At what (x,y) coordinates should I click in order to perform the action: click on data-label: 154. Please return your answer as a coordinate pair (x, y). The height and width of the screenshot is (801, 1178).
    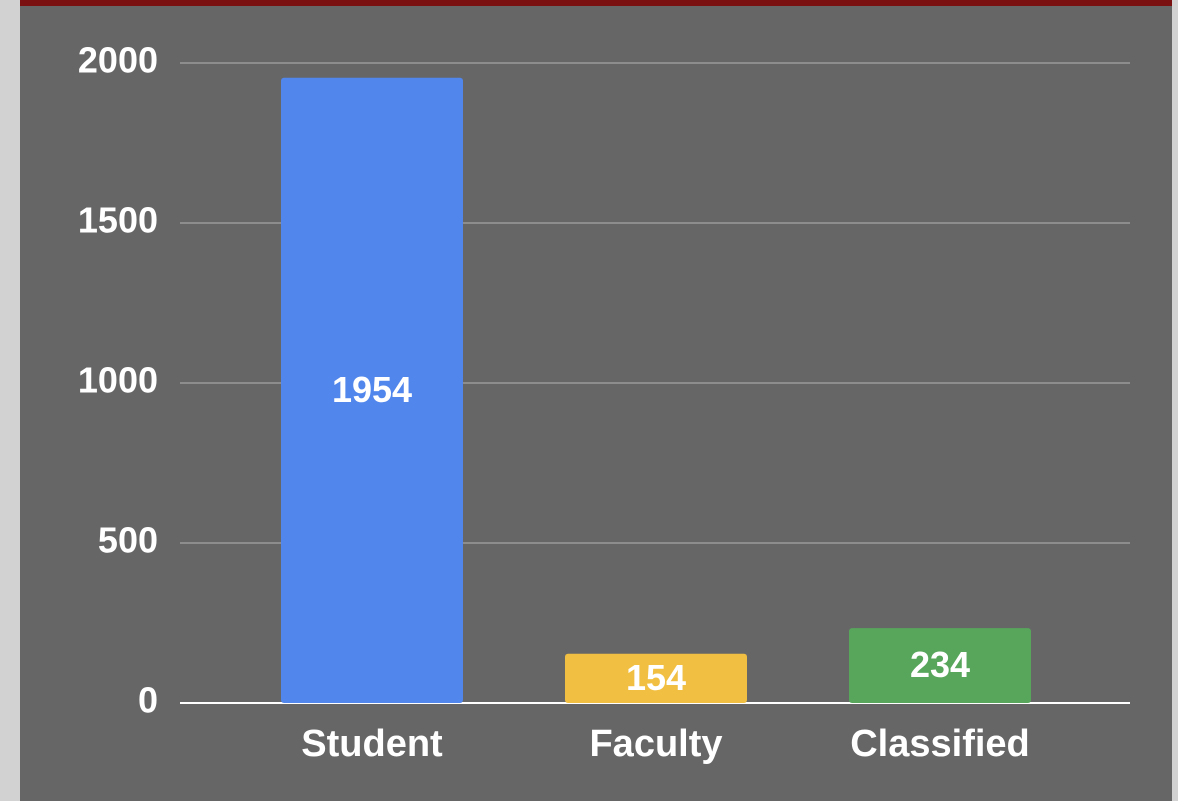
    Looking at the image, I should click on (656, 677).